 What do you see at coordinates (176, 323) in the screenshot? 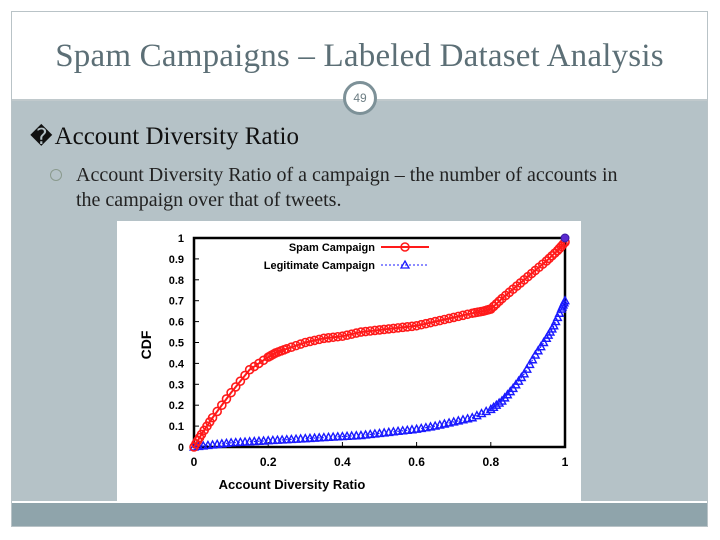
I see `y-tick-label: 0.6` at bounding box center [176, 323].